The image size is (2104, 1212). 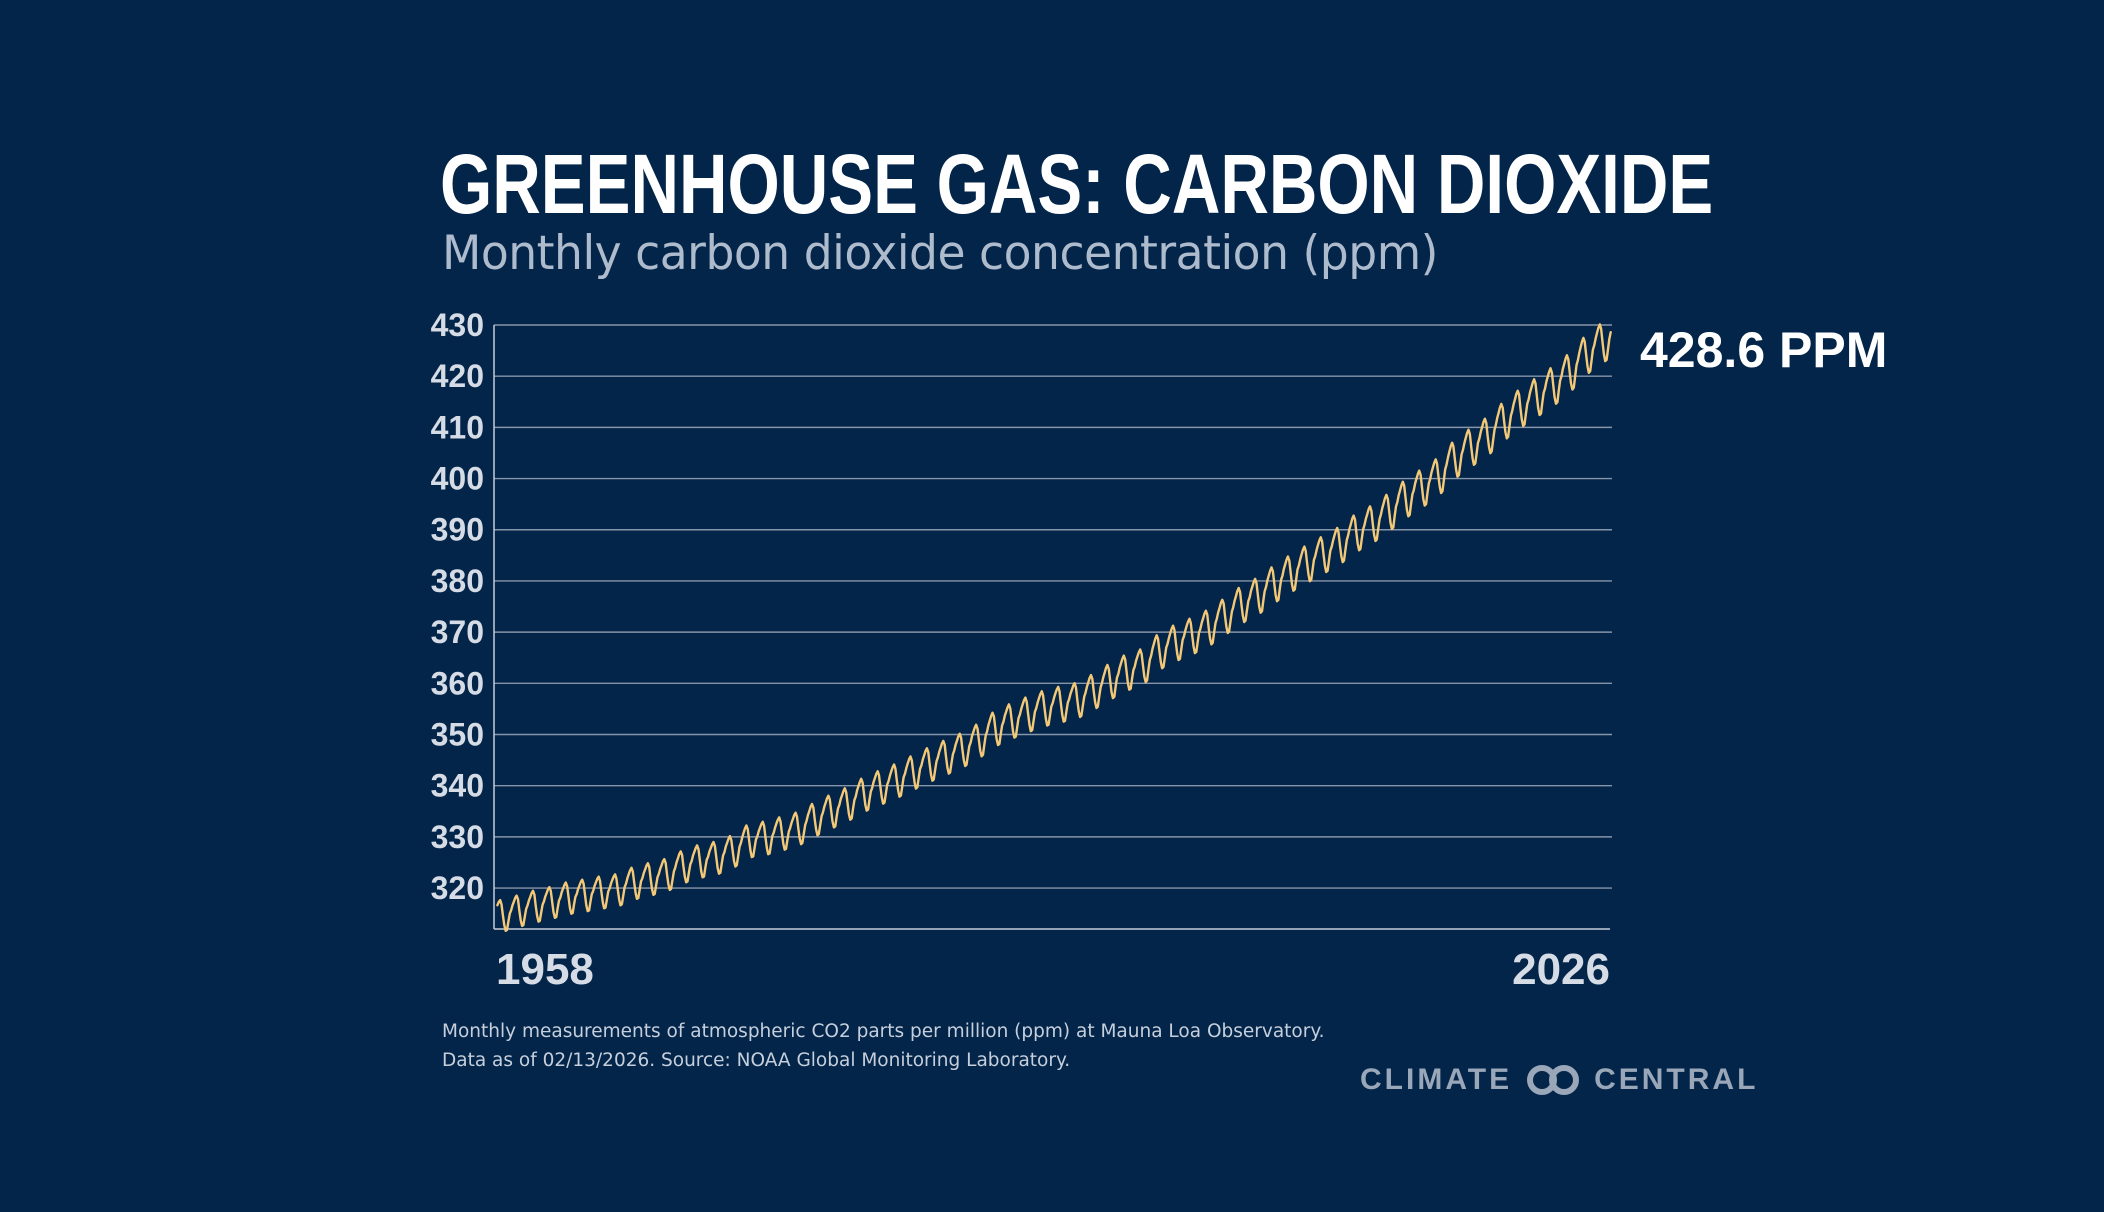 What do you see at coordinates (457, 683) in the screenshot?
I see `y-tick-label-360: 360` at bounding box center [457, 683].